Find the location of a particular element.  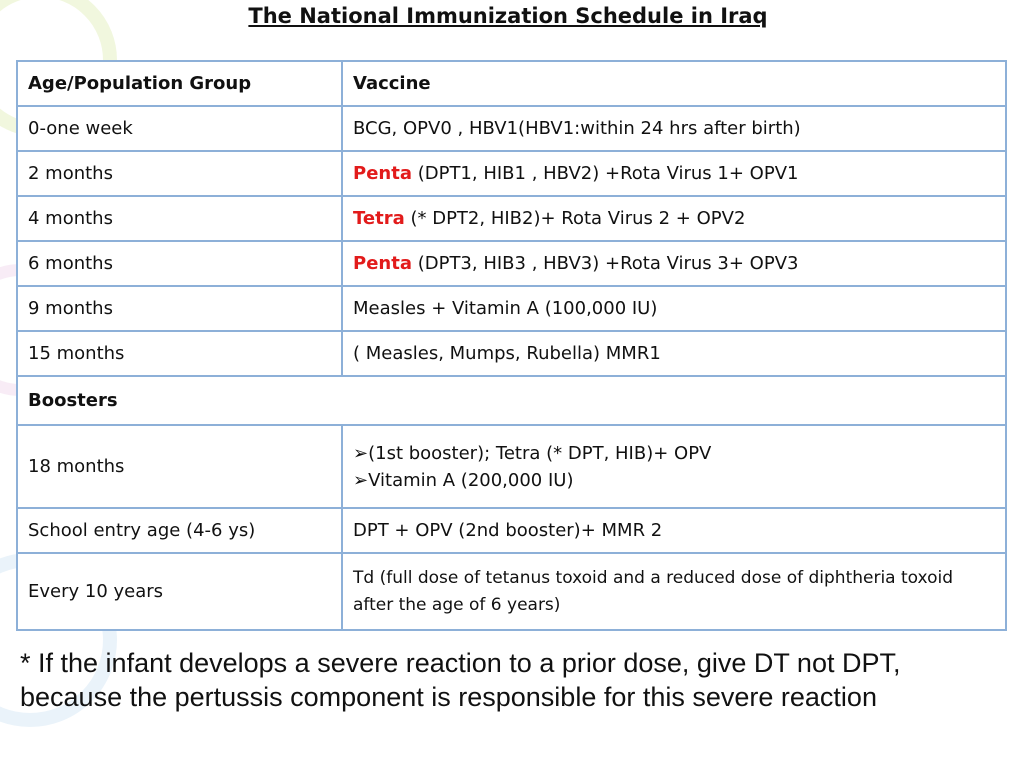

group-cell: 2 months is located at coordinates (179, 173).